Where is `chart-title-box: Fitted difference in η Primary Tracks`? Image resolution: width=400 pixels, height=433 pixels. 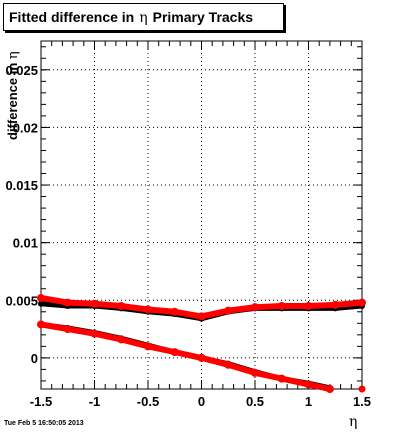 chart-title-box: Fitted difference in η Primary Tracks is located at coordinates (143, 17).